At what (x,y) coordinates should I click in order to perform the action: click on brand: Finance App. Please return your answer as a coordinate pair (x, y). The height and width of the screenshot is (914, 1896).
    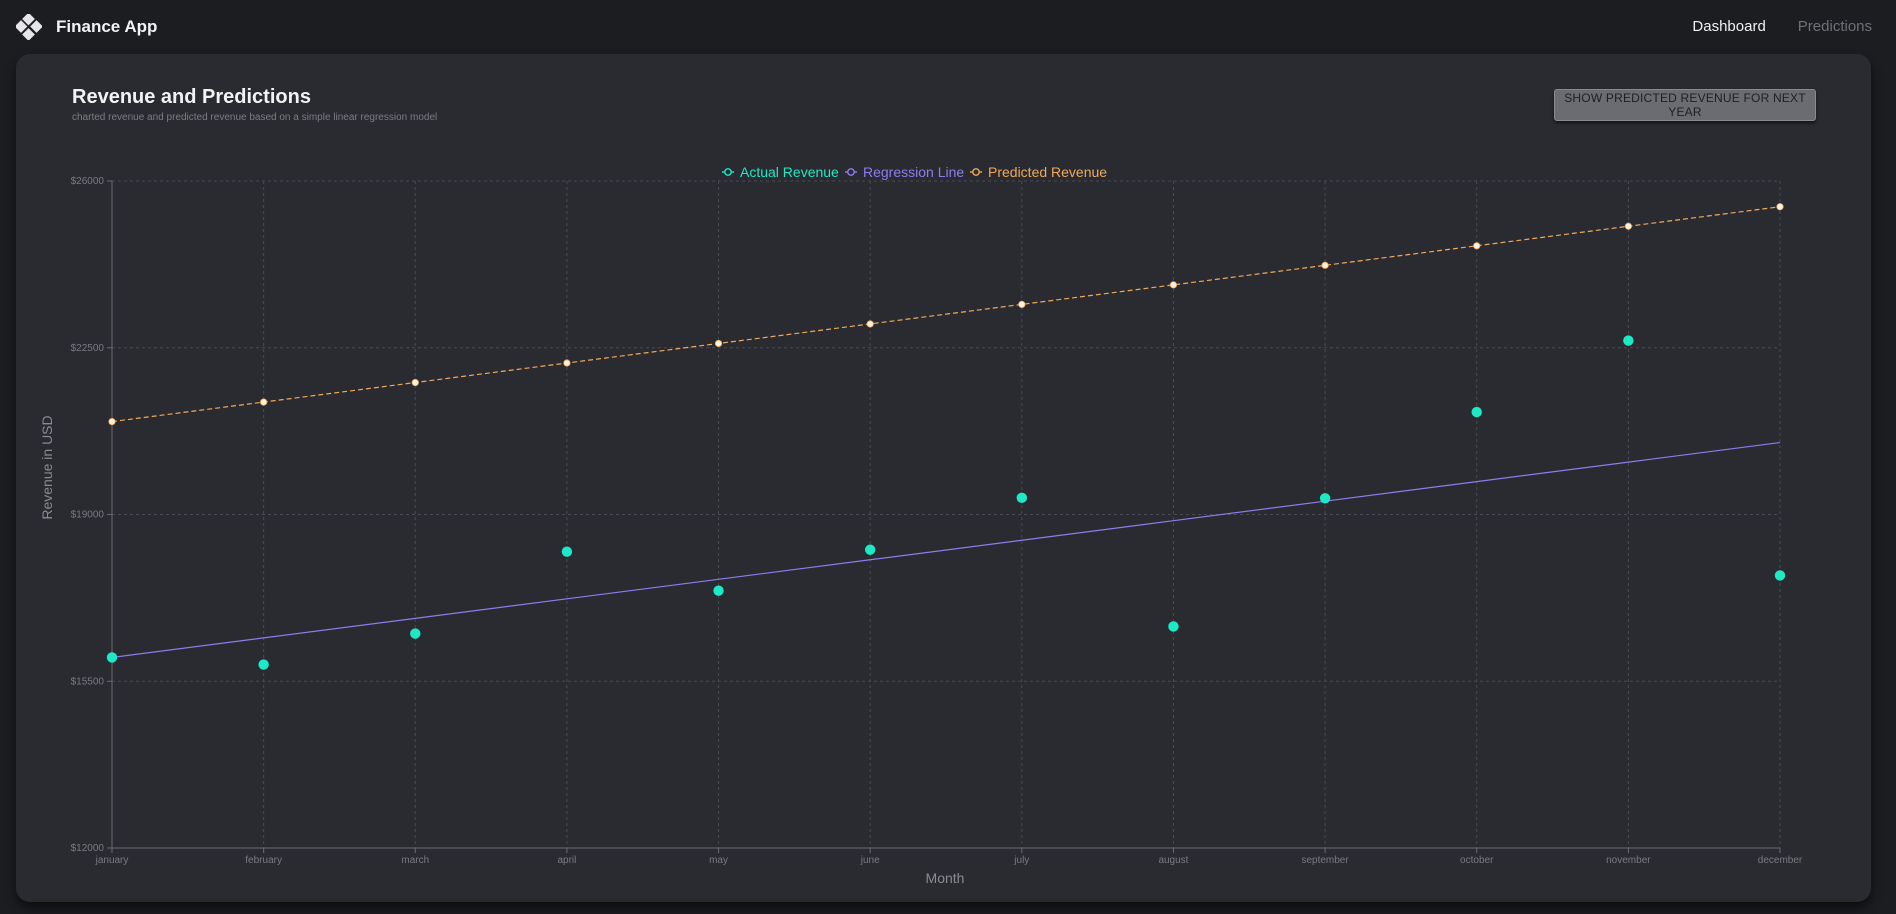
    Looking at the image, I should click on (86, 27).